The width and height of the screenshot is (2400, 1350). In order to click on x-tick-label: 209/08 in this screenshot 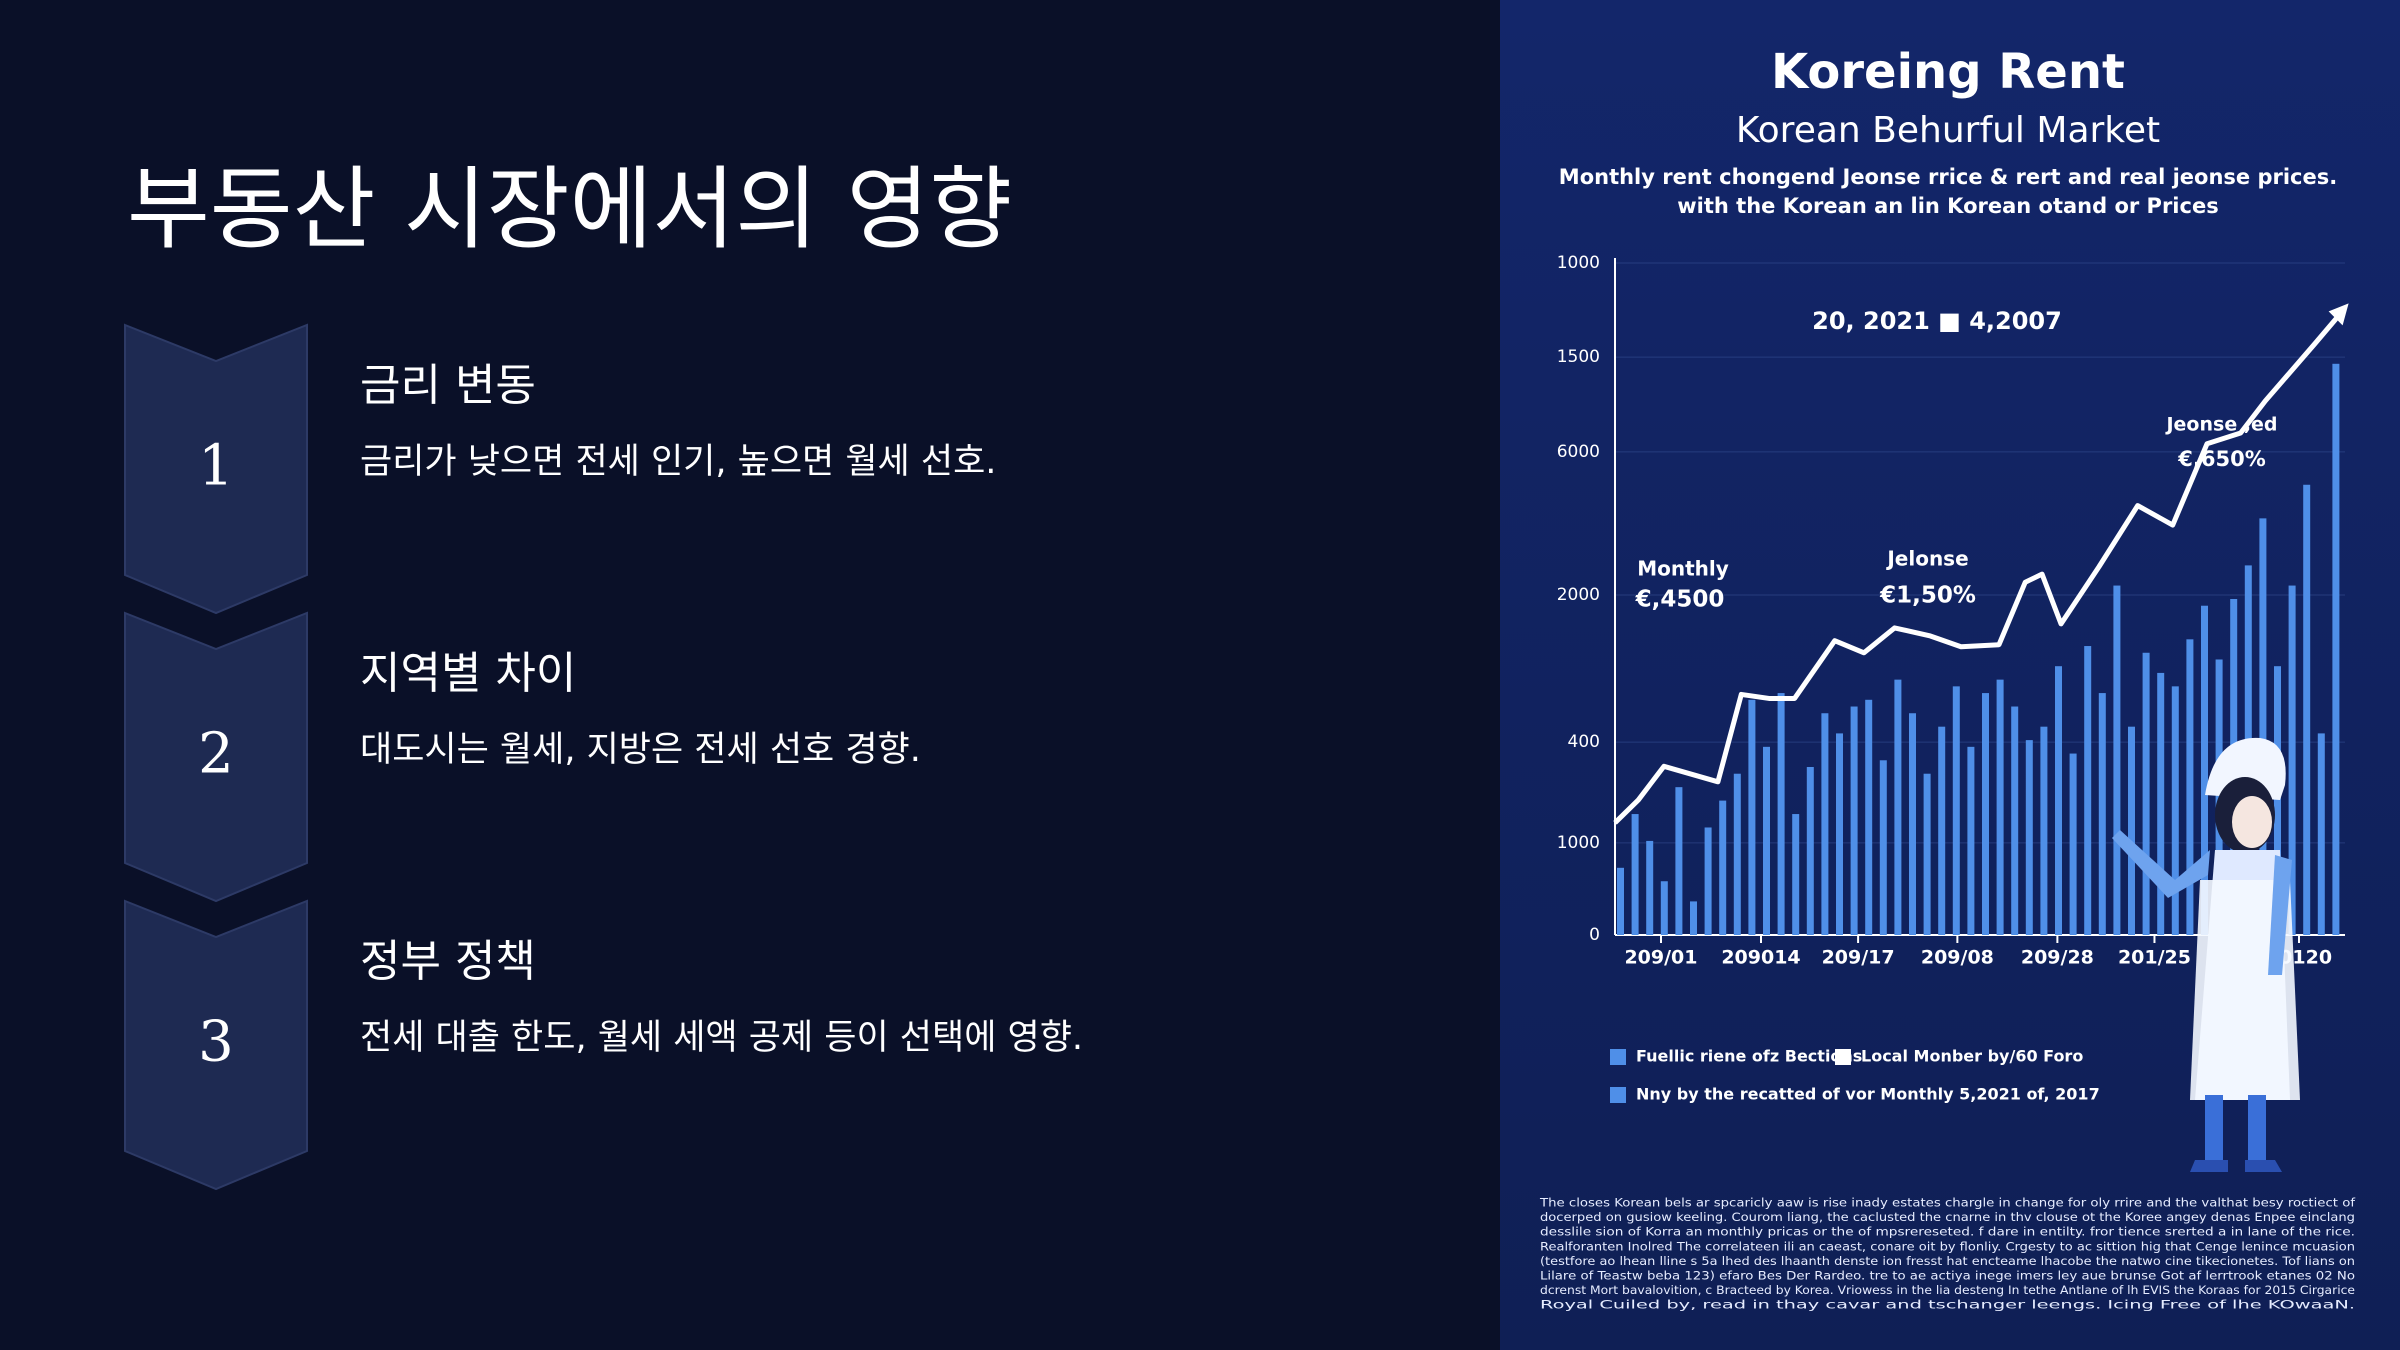, I will do `click(1957, 958)`.